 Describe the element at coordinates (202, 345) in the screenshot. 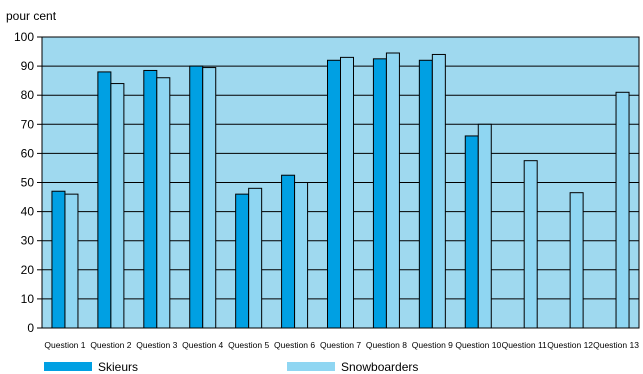

I see `x-tick-label: Question 4` at that location.